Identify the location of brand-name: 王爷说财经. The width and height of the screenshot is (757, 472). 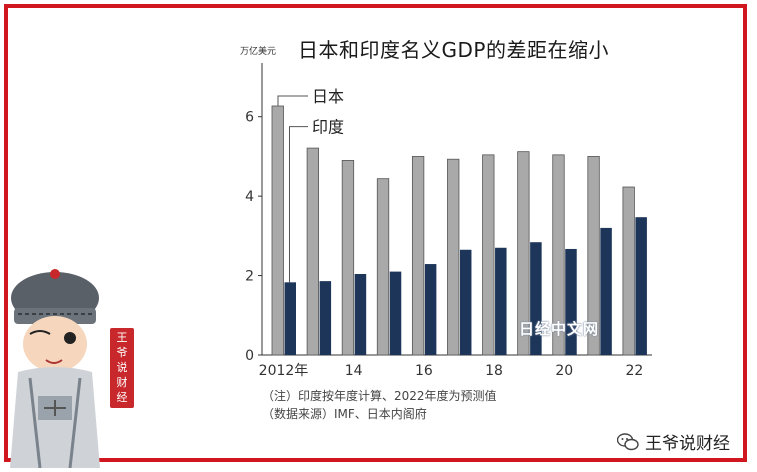
(687, 444).